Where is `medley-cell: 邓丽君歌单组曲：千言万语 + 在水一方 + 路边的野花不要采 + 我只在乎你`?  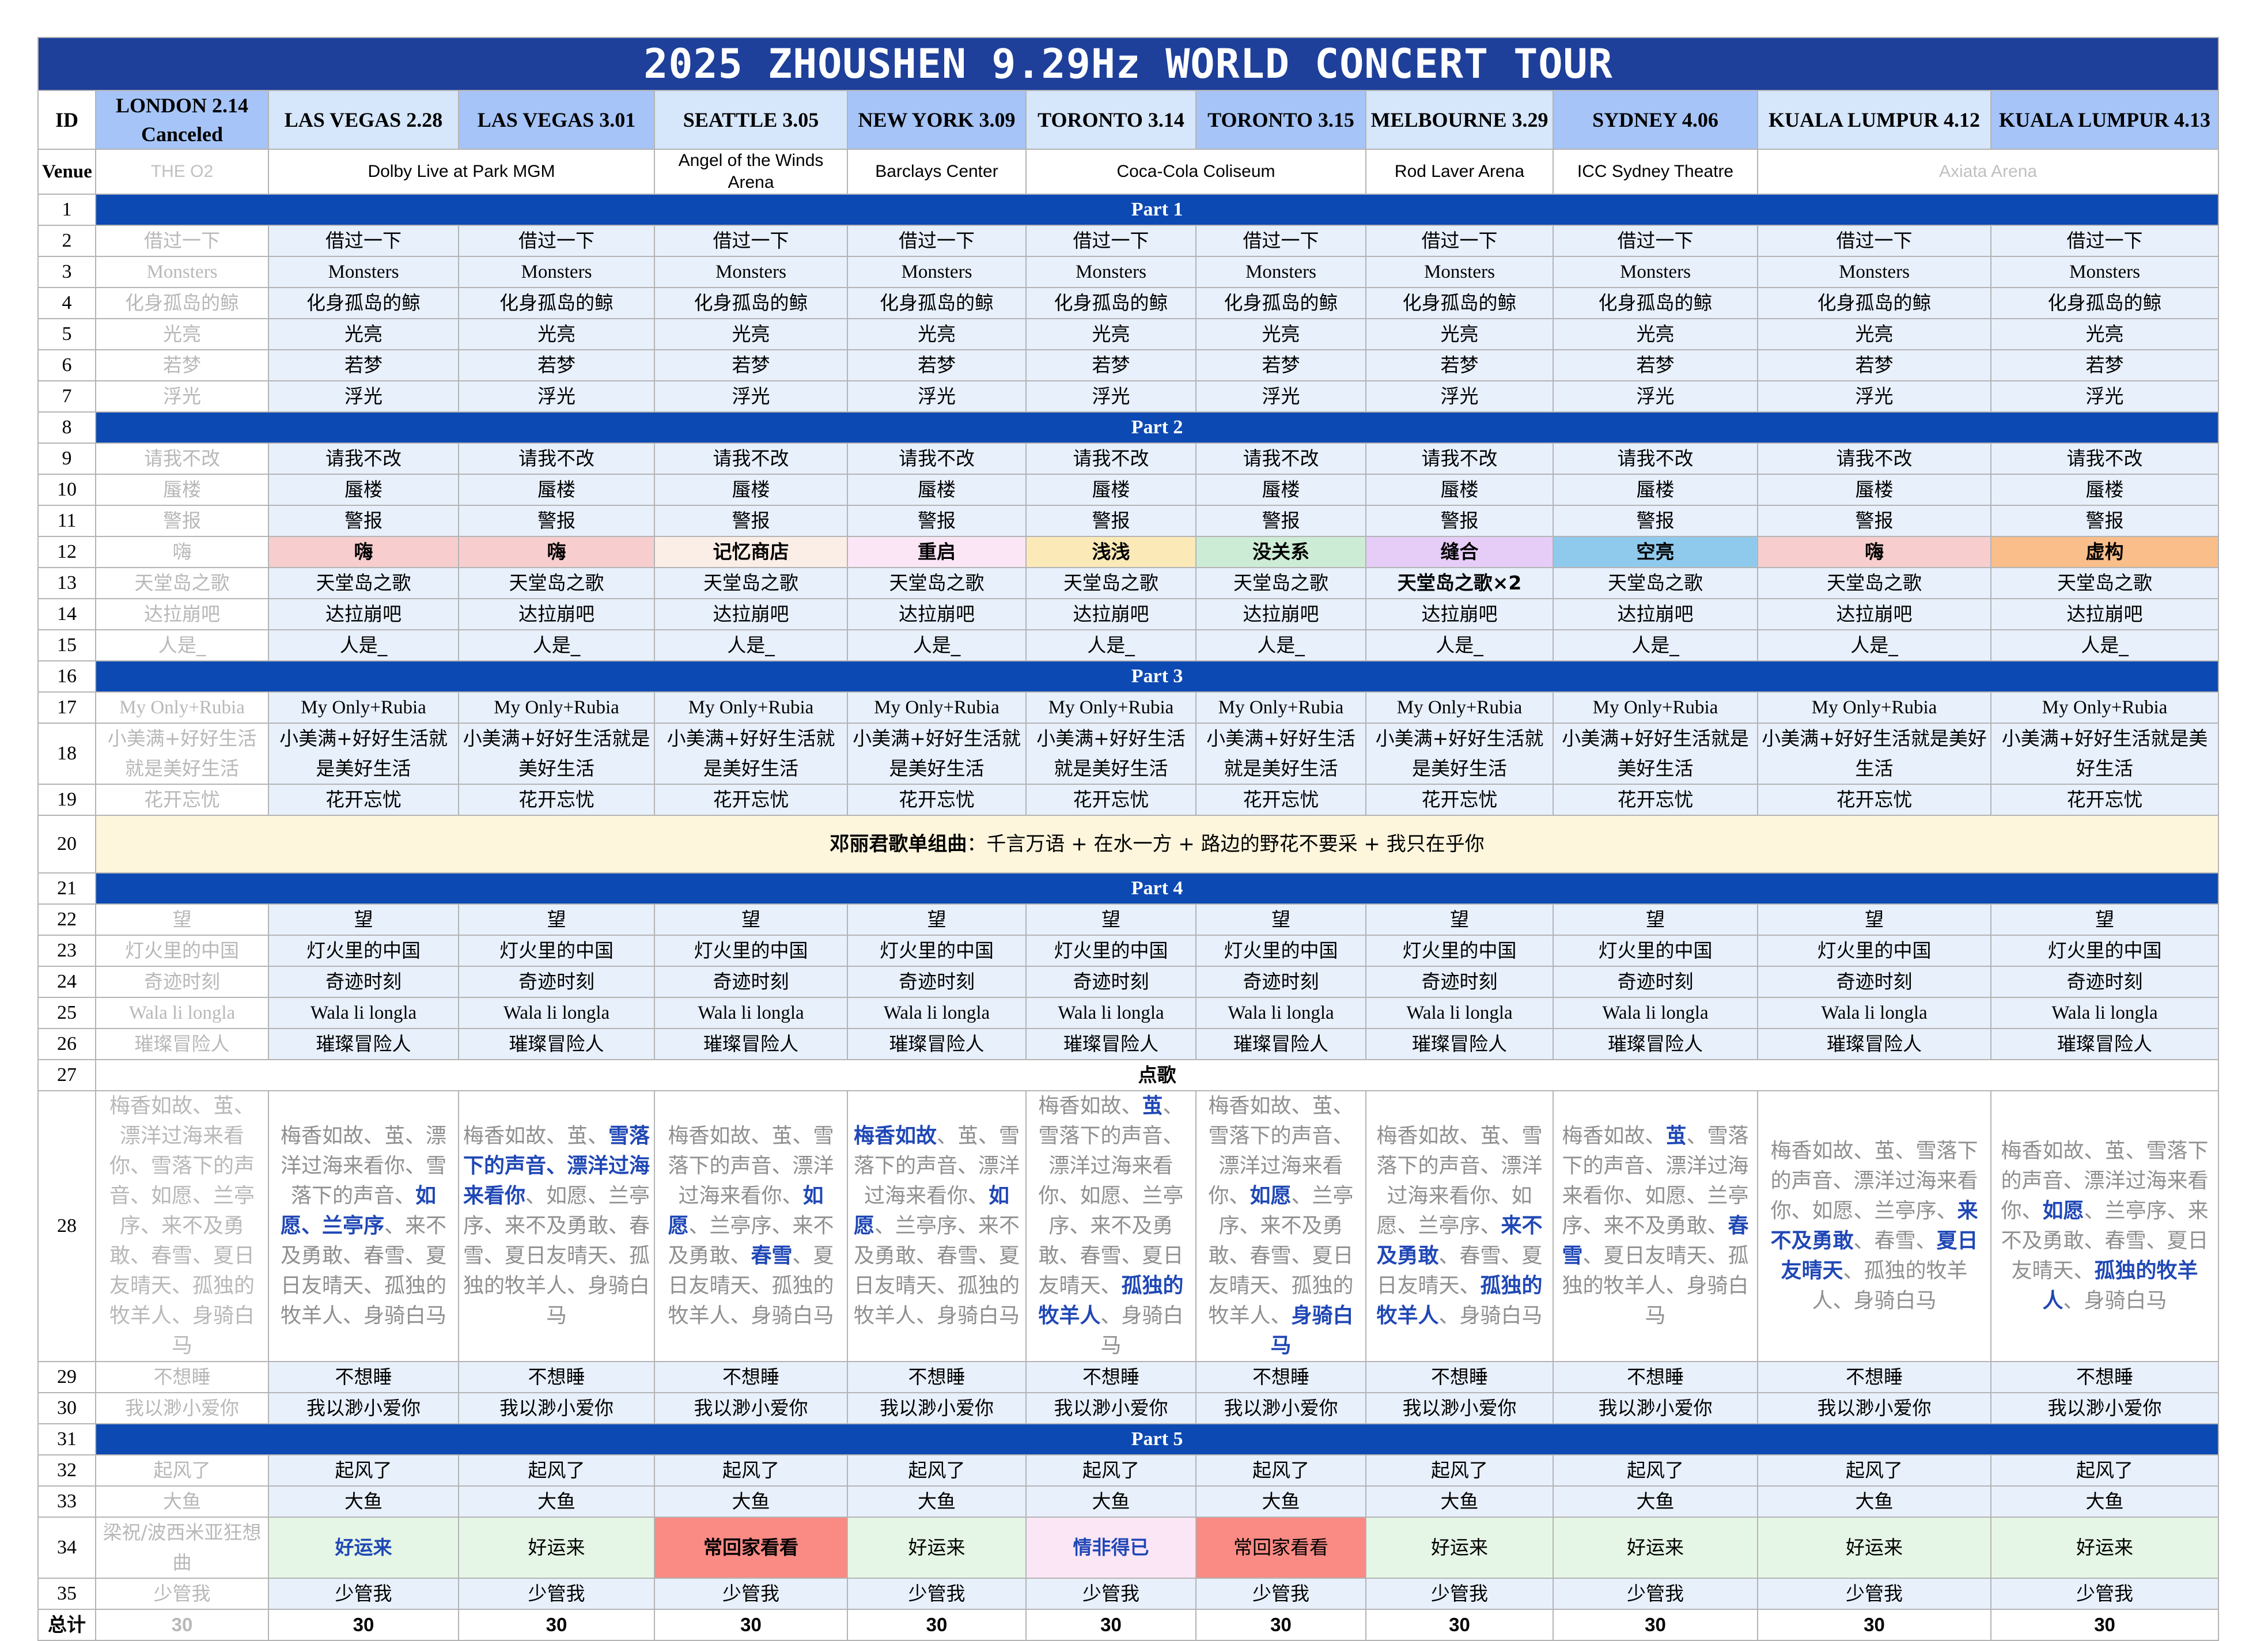
medley-cell: 邓丽君歌单组曲：千言万语 + 在水一方 + 路边的野花不要采 + 我只在乎你 is located at coordinates (1157, 844).